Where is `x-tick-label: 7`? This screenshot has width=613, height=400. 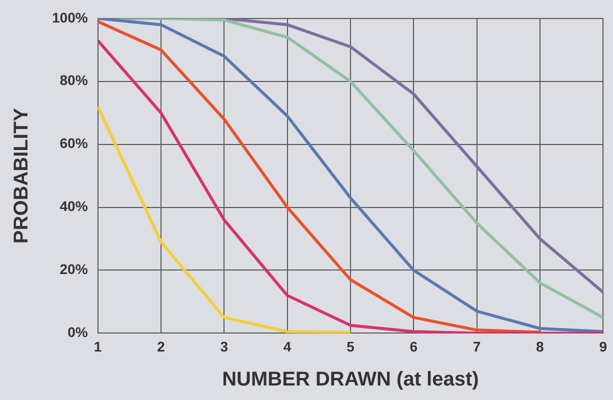 x-tick-label: 7 is located at coordinates (476, 346).